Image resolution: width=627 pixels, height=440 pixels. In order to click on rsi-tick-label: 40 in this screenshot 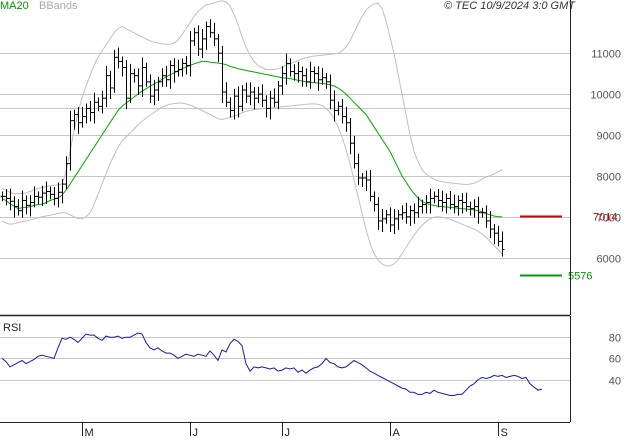, I will do `click(615, 382)`.